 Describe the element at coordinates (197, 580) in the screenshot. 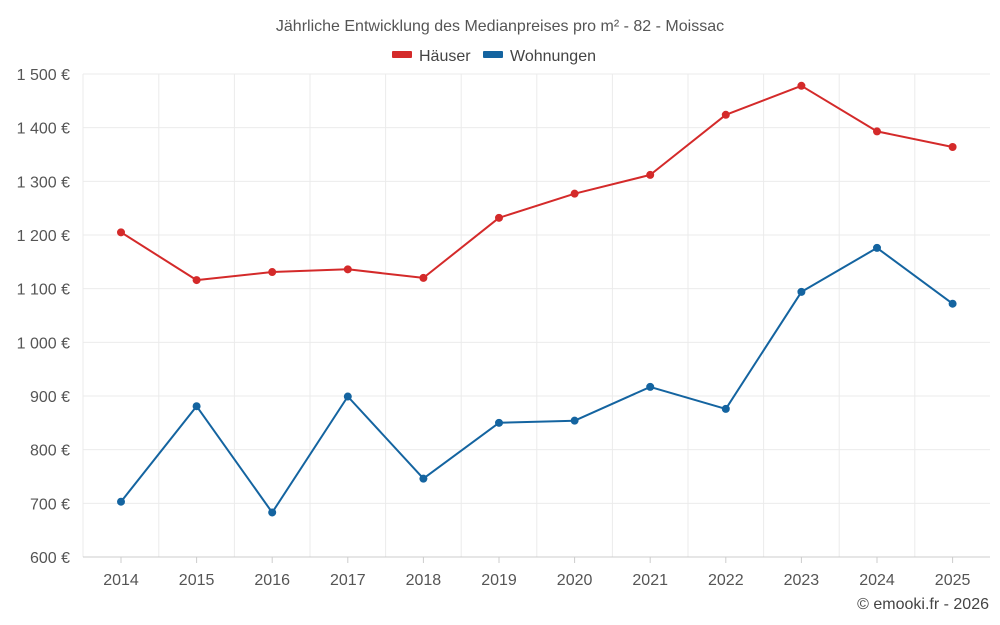

I see `x-tick-label-2015: 2015` at that location.